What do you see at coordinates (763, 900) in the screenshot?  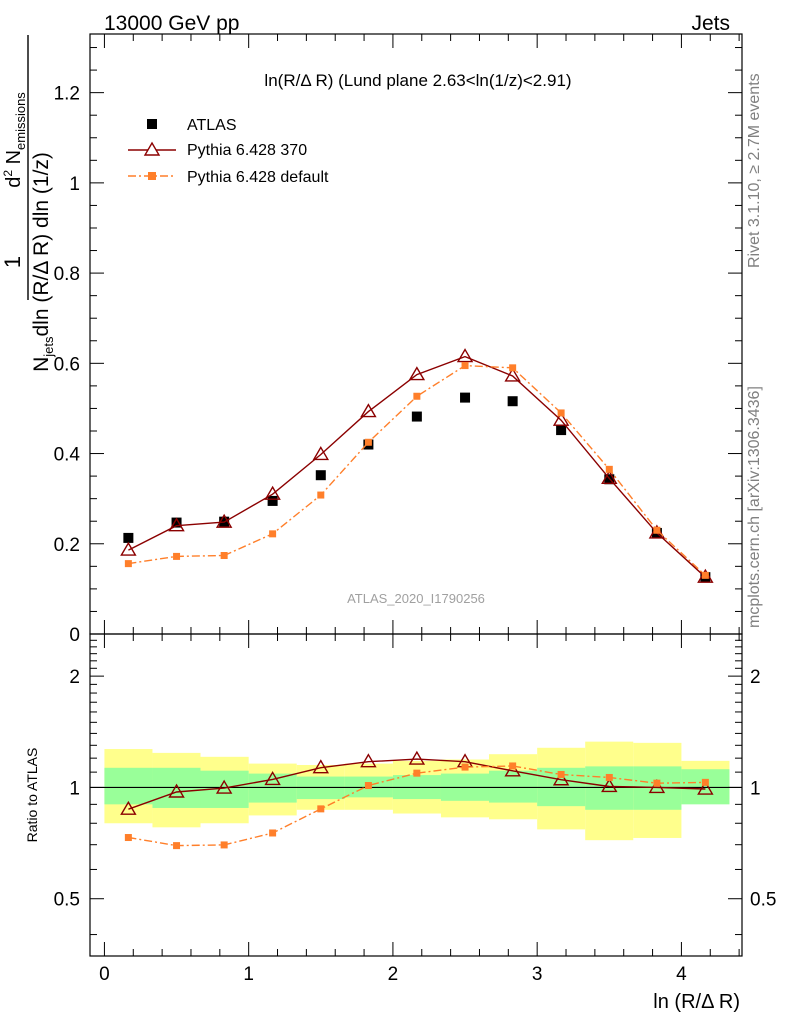 I see `ratio-y-tick-label-right: 0.5` at bounding box center [763, 900].